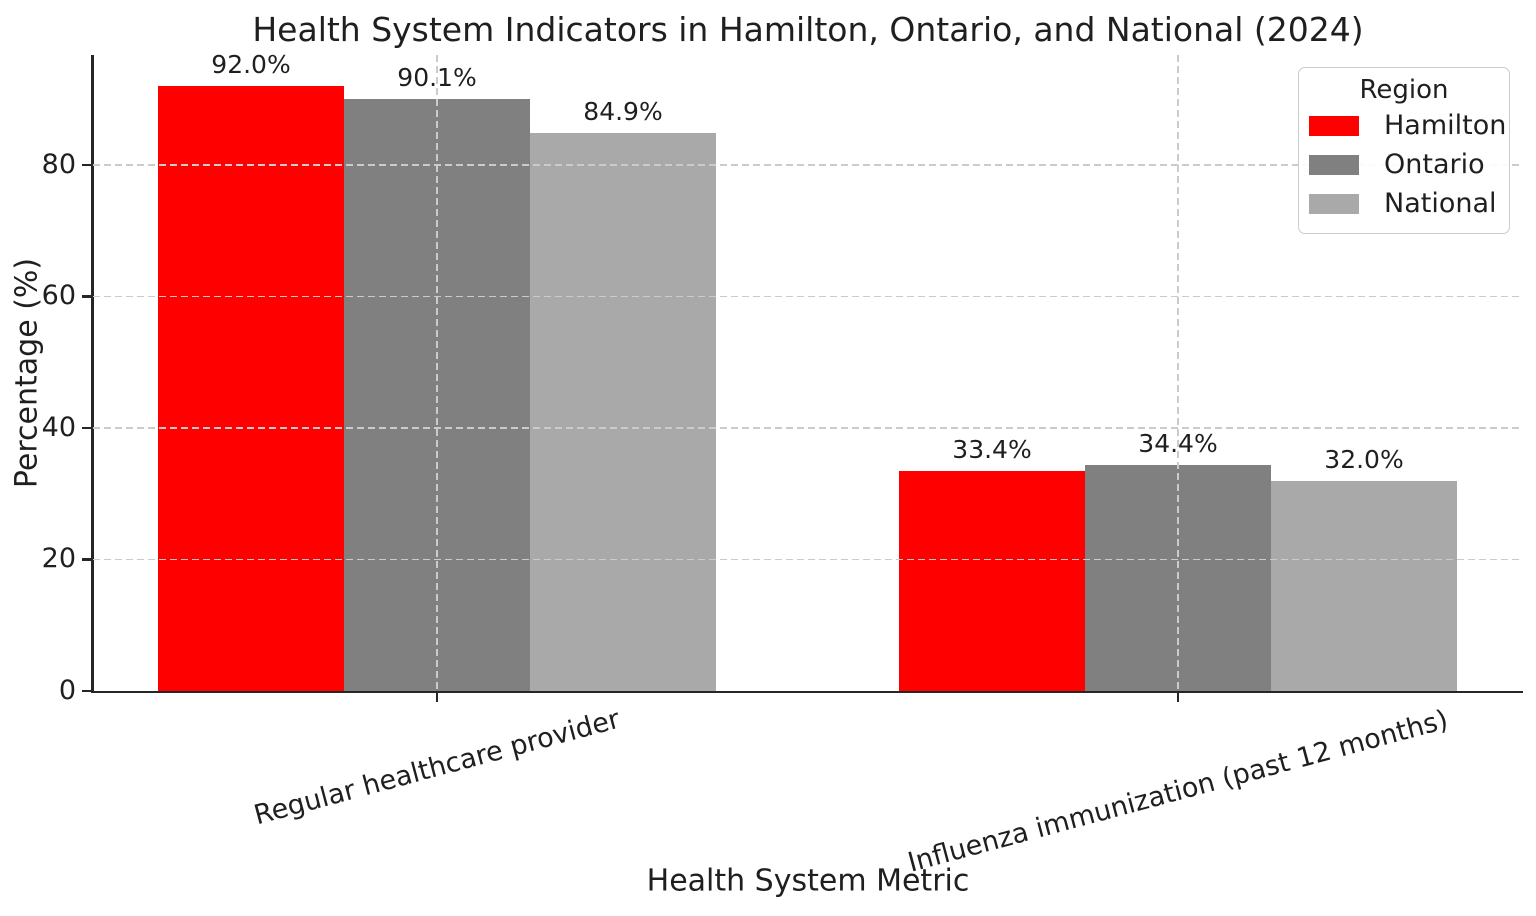 This screenshot has height=916, width=1536. What do you see at coordinates (437, 767) in the screenshot?
I see `x-tick-label-0: Regular healthcare provider` at bounding box center [437, 767].